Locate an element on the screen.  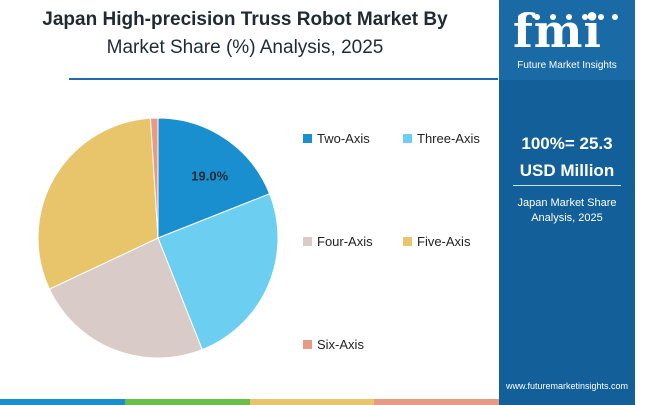
logo-text: Future Market Insights is located at coordinates (567, 65).